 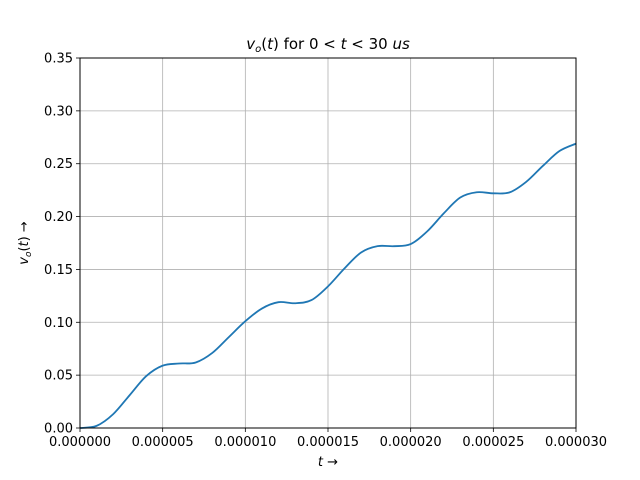 What do you see at coordinates (328, 442) in the screenshot?
I see `x-tick-label: 0.000015` at bounding box center [328, 442].